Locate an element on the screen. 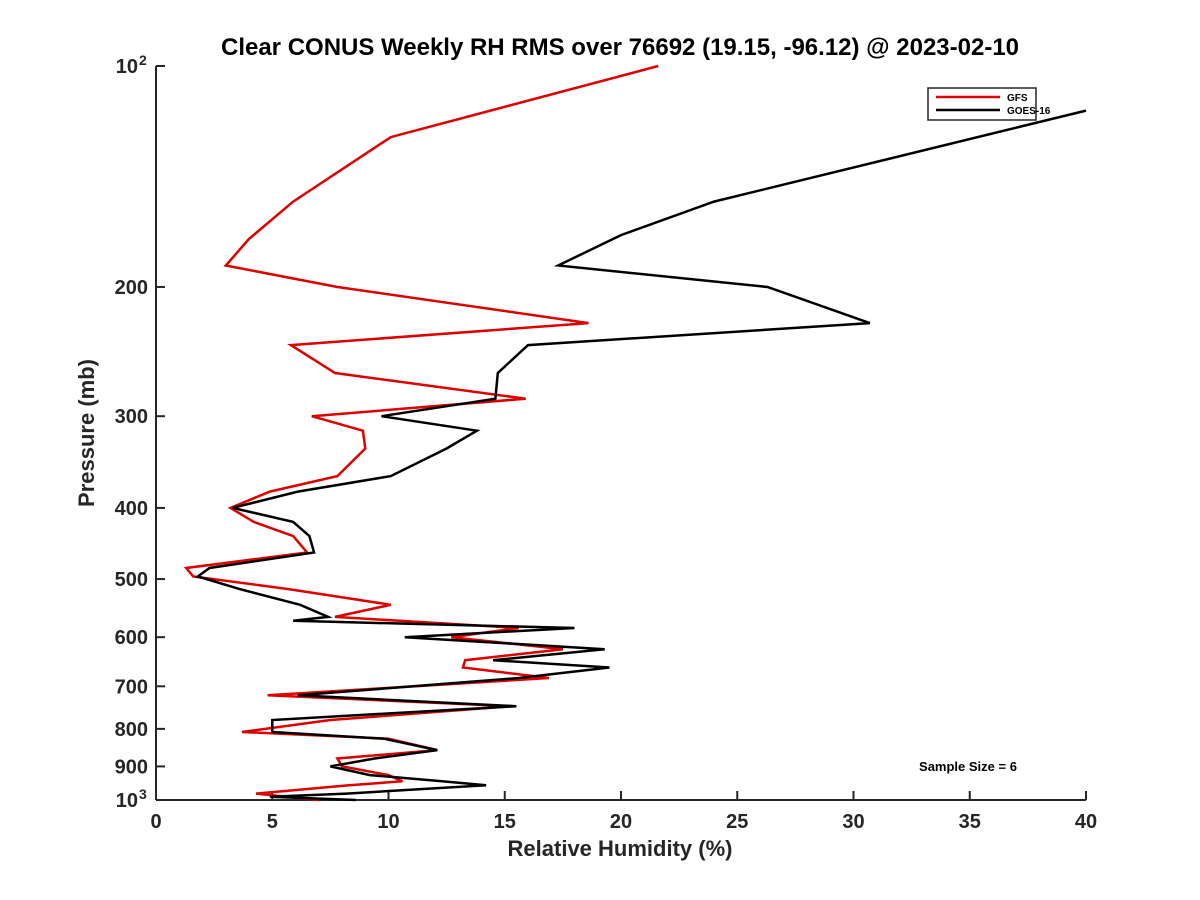 The height and width of the screenshot is (900, 1200). x-axis-label: Relative Humidity (%) is located at coordinates (620, 848).